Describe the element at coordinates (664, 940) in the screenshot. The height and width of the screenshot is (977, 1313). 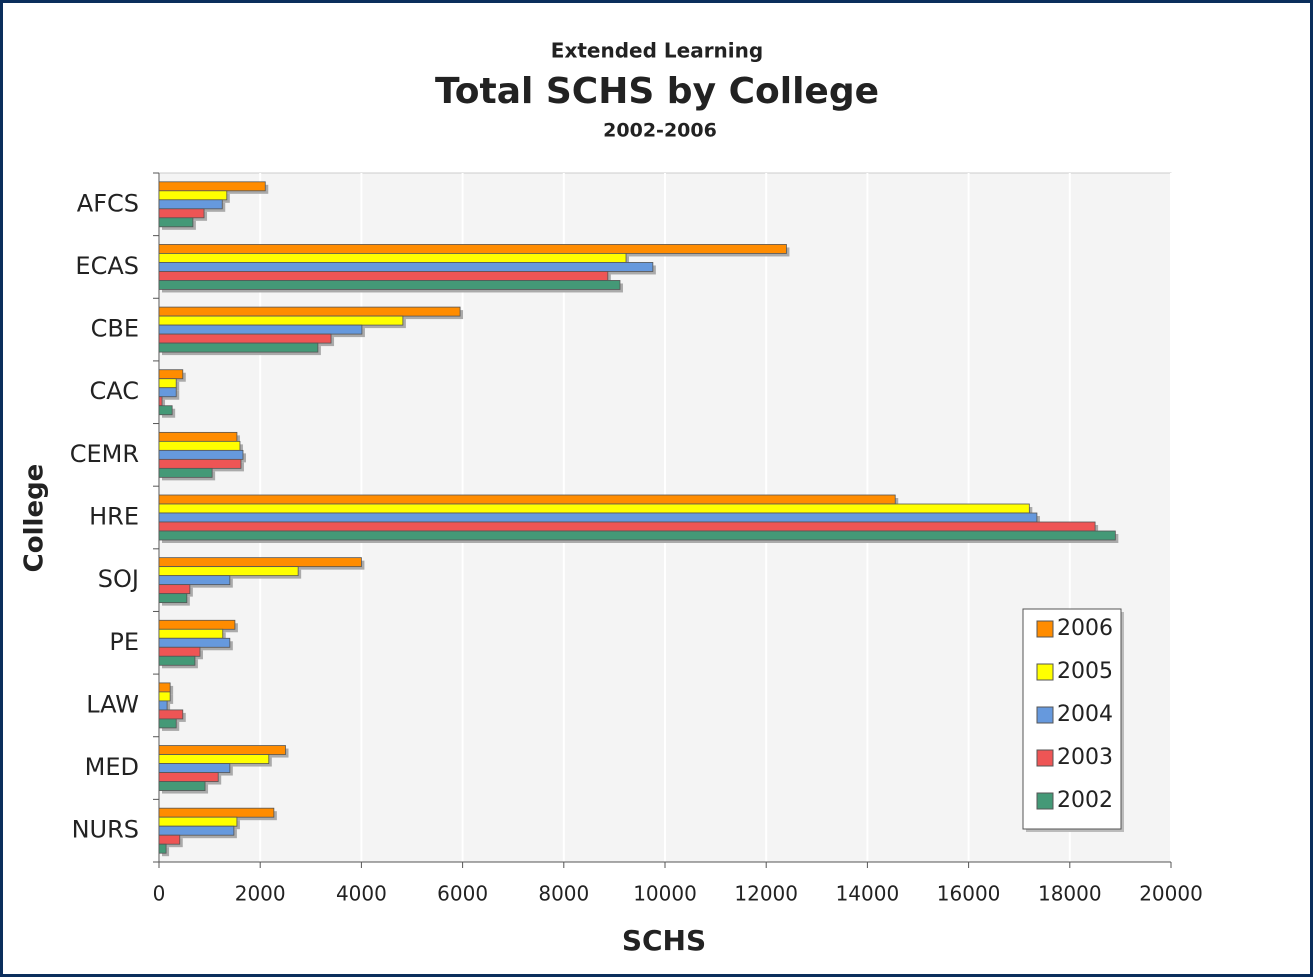
I see `x-axis-label: SCHS` at that location.